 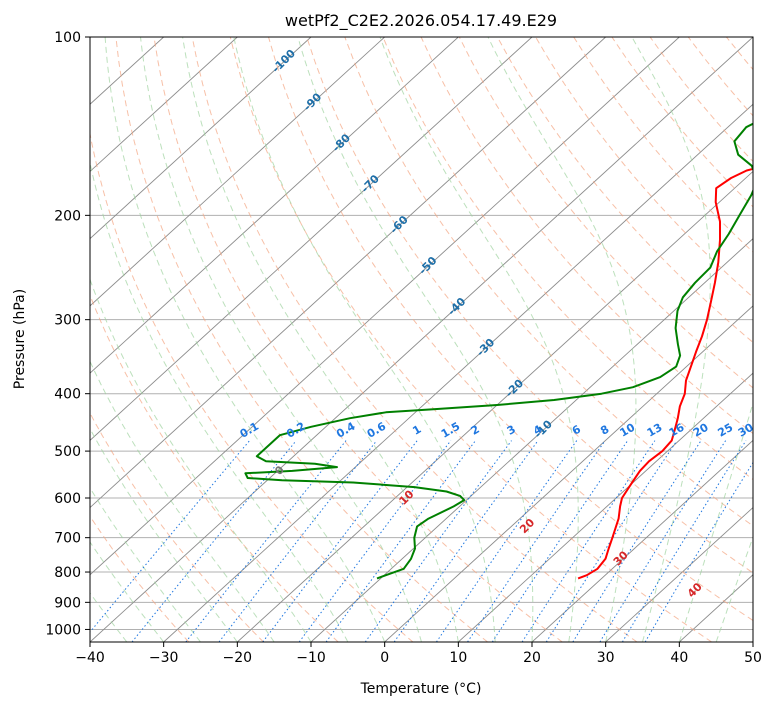 What do you see at coordinates (90, 658) in the screenshot?
I see `x-tick-label: −40` at bounding box center [90, 658].